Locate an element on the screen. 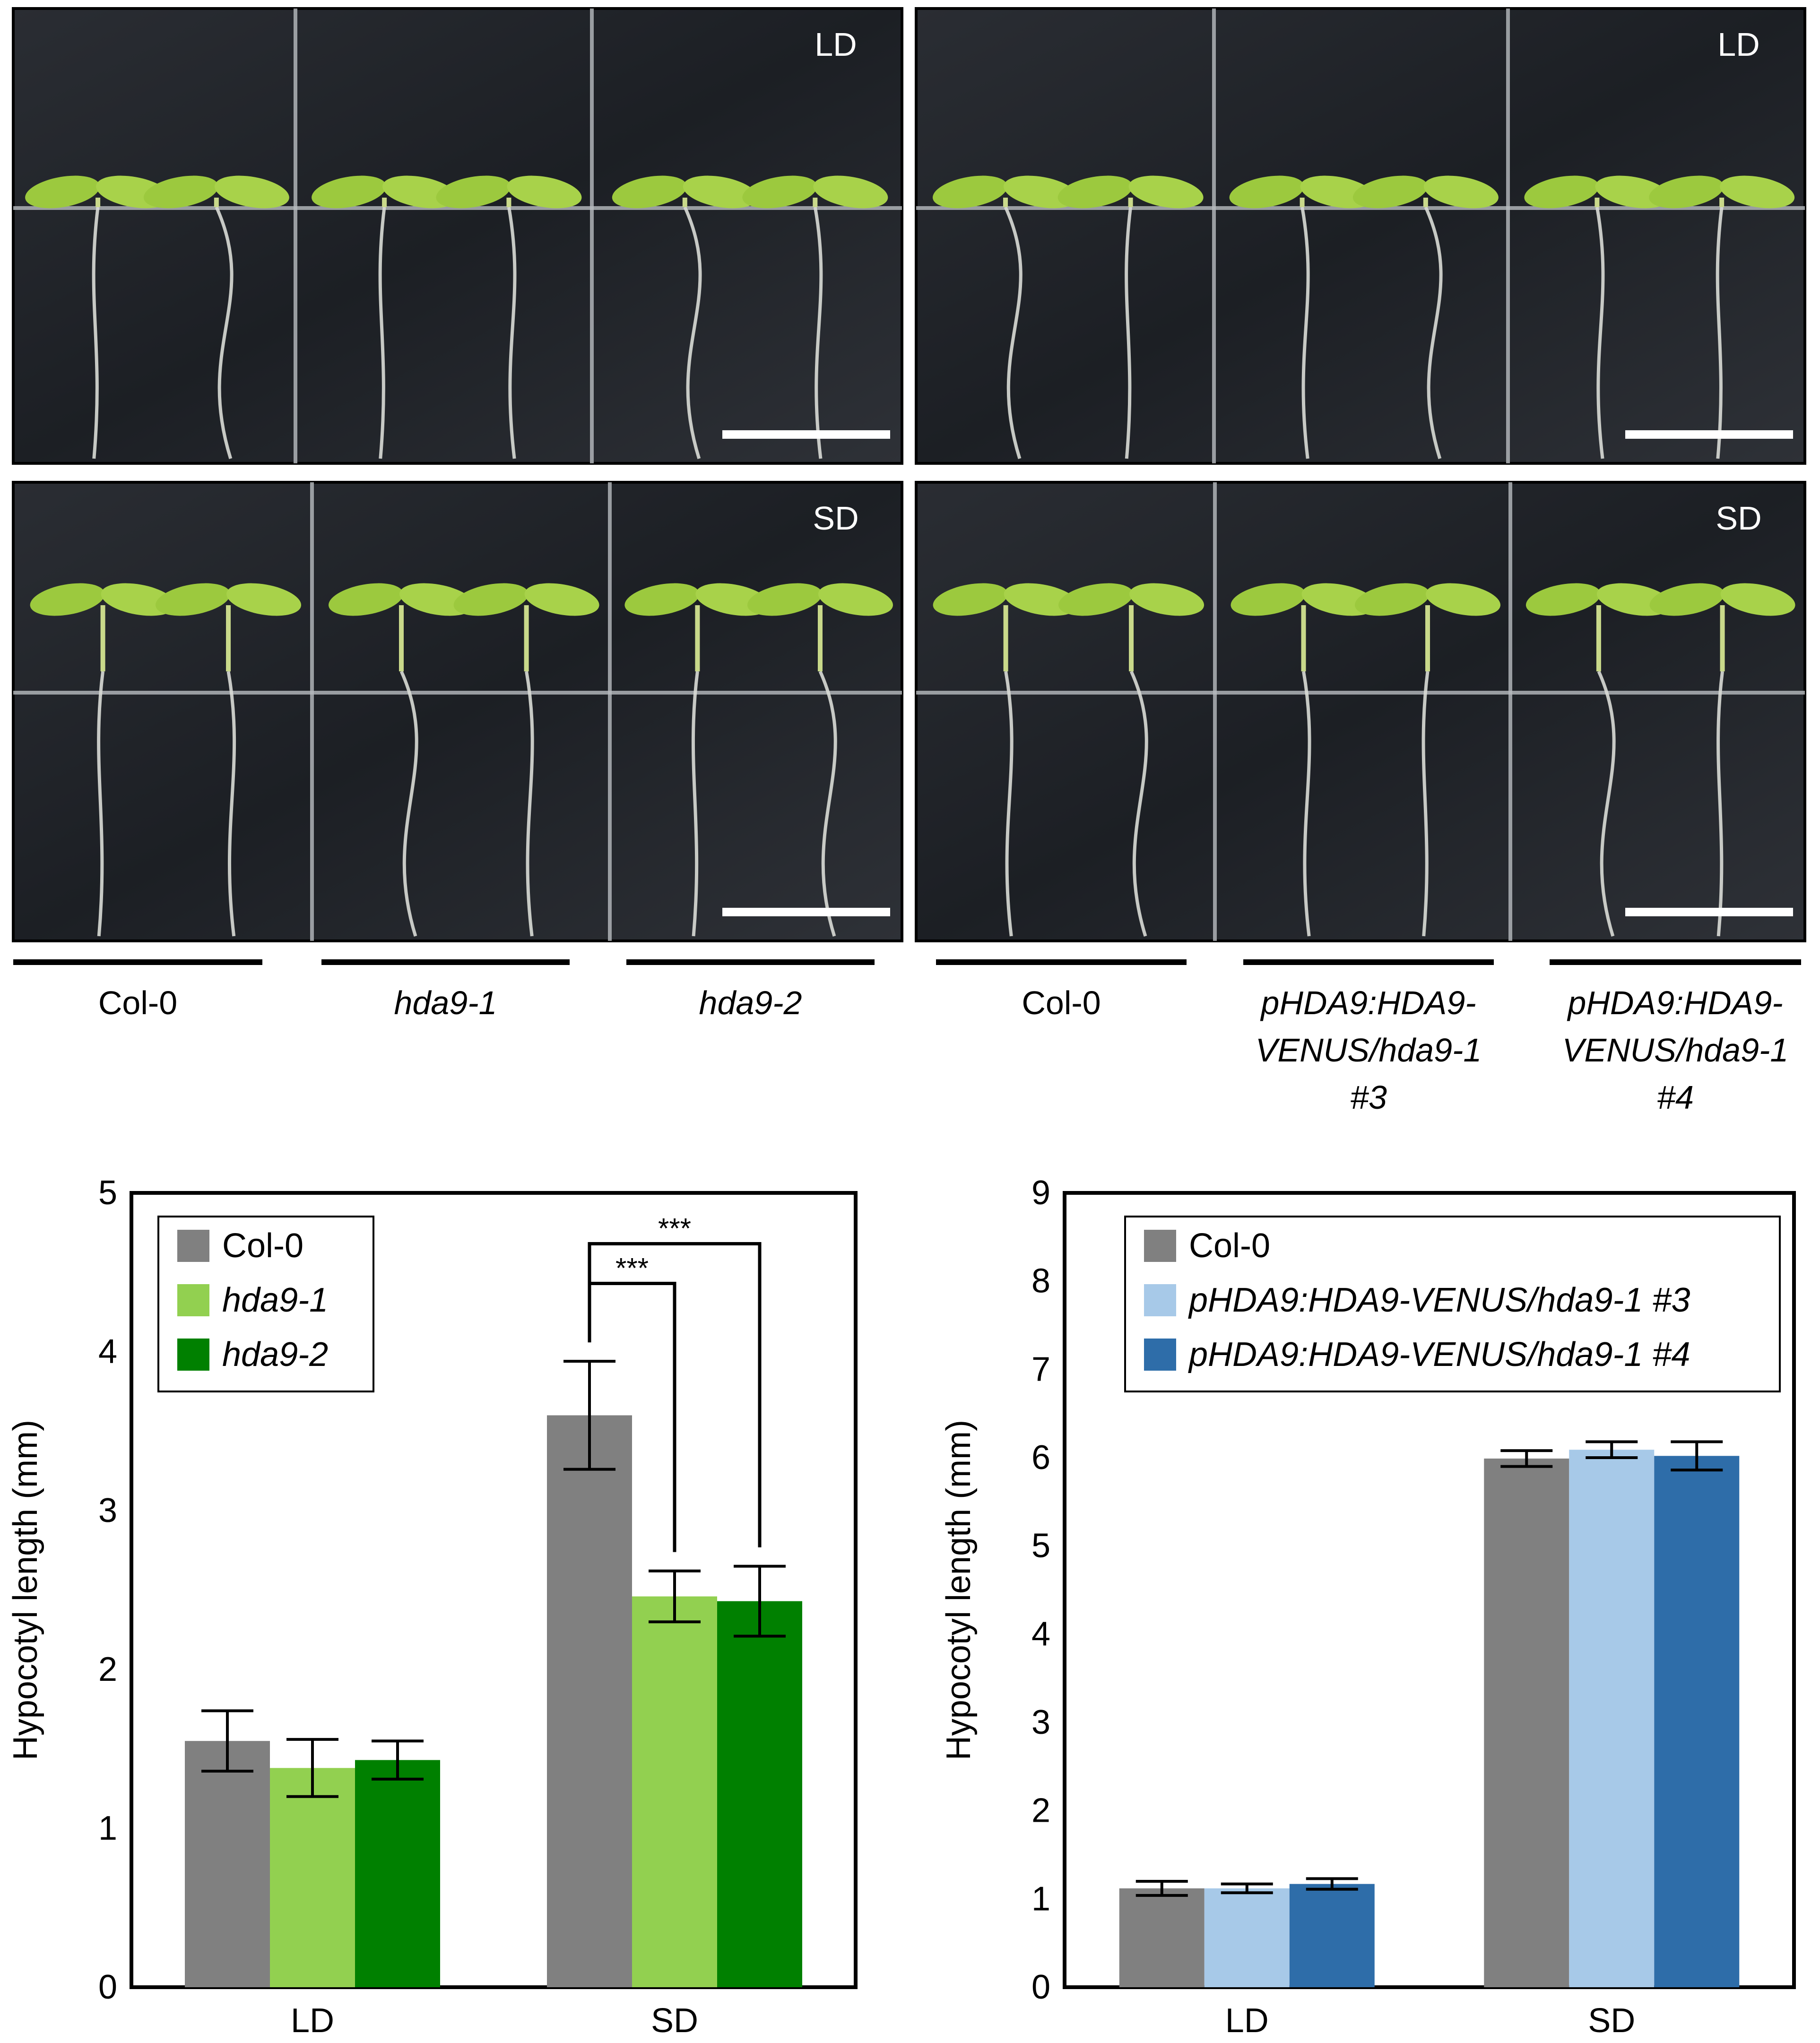 This screenshot has width=1820, height=2043. legend-box is located at coordinates (1452, 1304).